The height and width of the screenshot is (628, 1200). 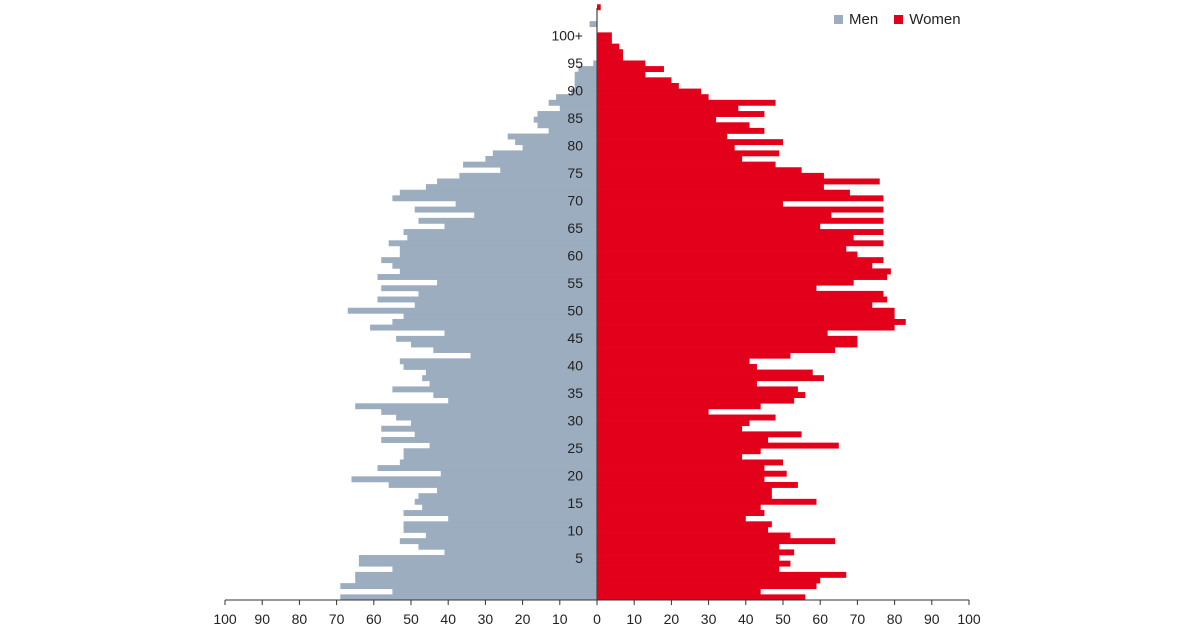 I want to click on y-tick-label: 70, so click(x=575, y=201).